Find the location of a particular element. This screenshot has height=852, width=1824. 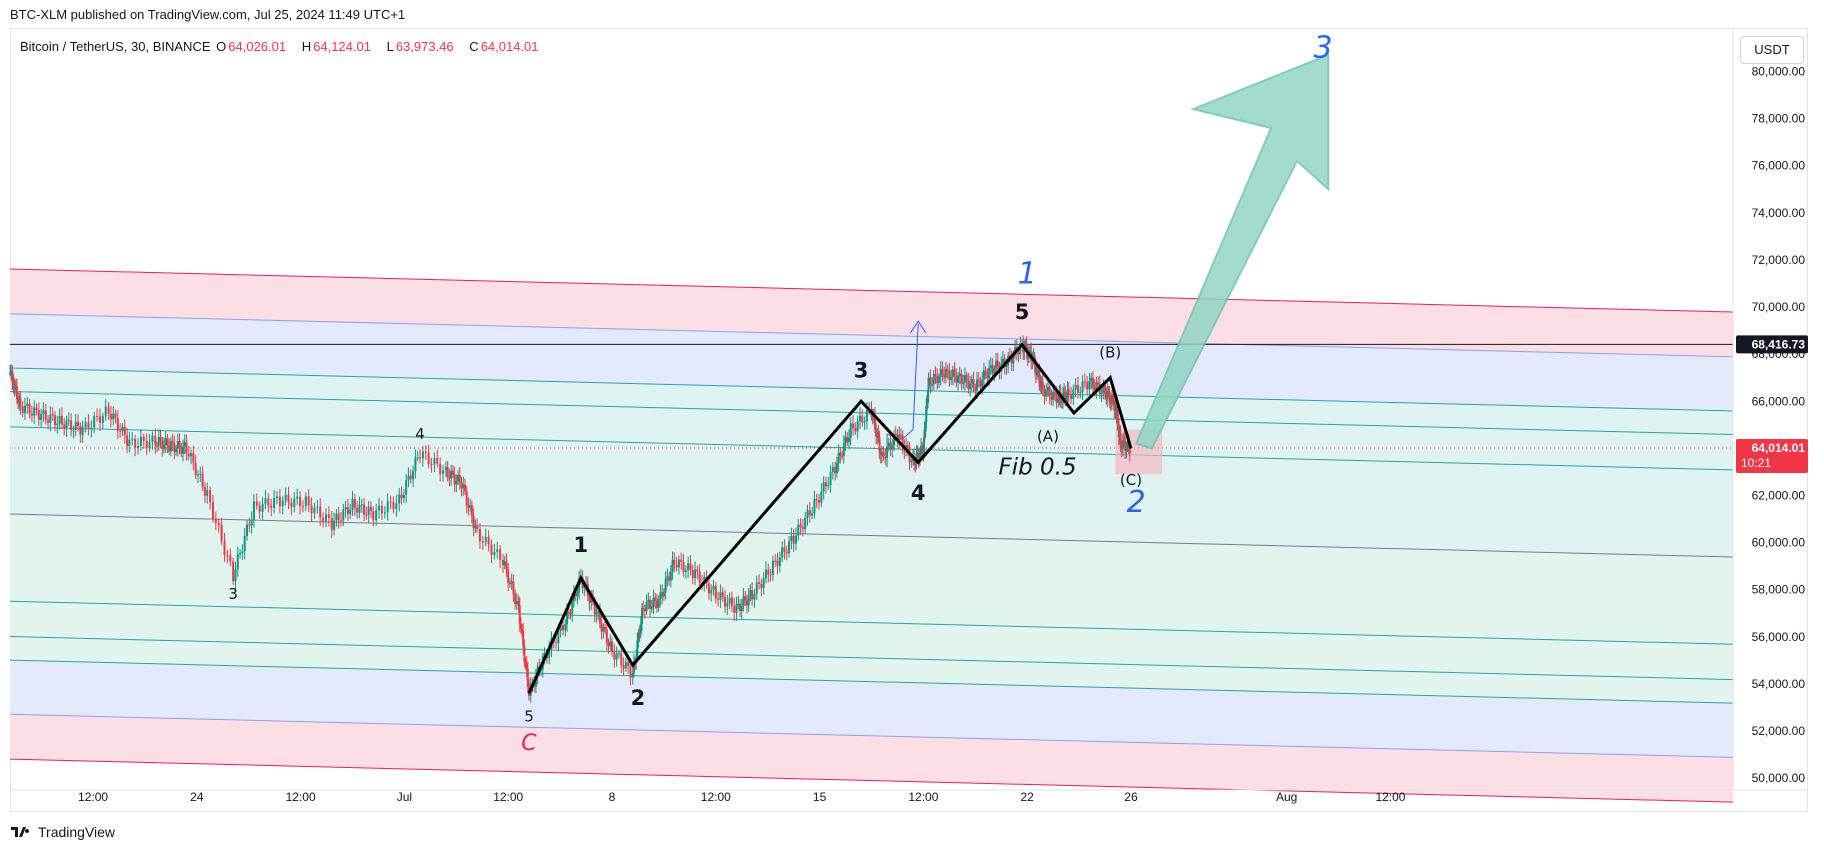

price-tick-label: 78,000.00 is located at coordinates (1779, 119).